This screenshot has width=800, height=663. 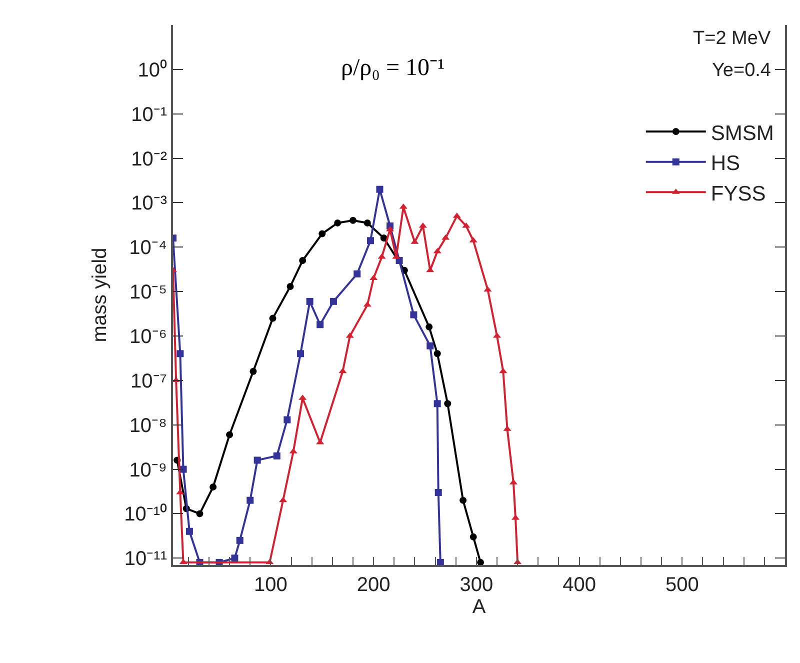 What do you see at coordinates (100, 295) in the screenshot?
I see `y-axis-title: mass yield` at bounding box center [100, 295].